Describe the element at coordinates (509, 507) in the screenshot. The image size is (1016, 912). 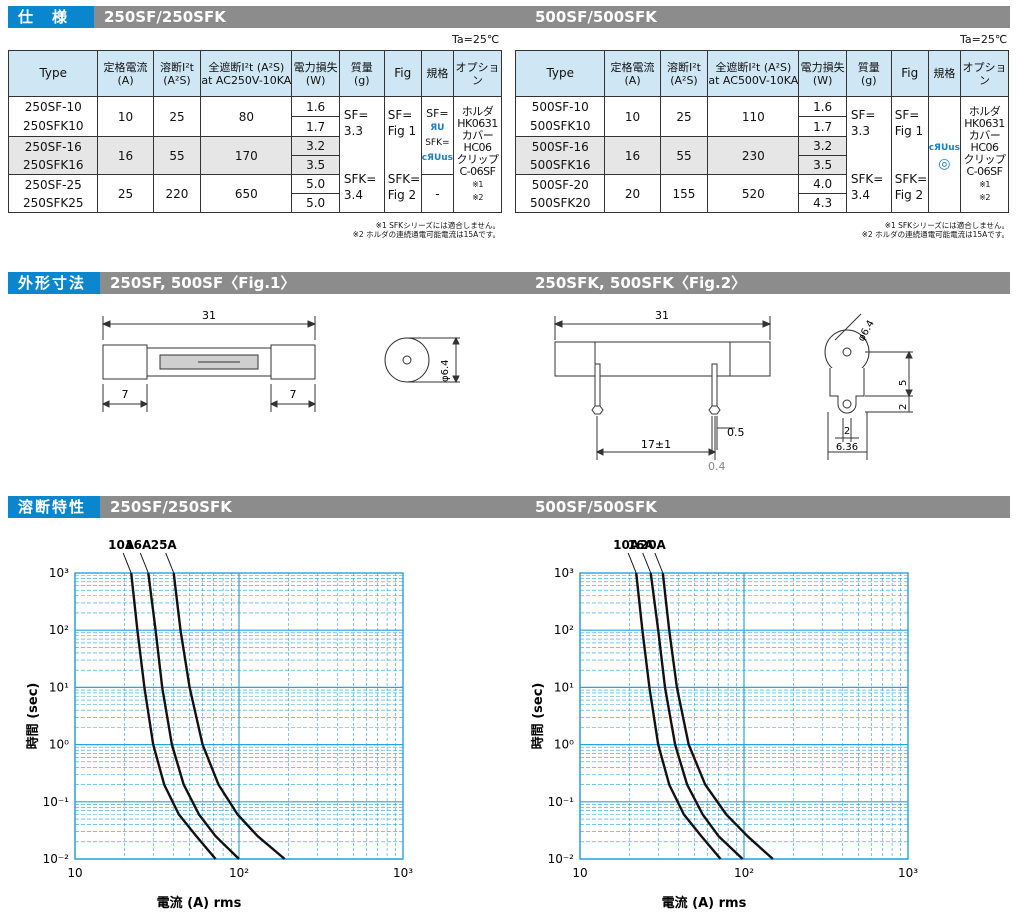
I see `curves-section-bar: 溶断特性 250SF/250SFK 500SF/500SFK` at that location.